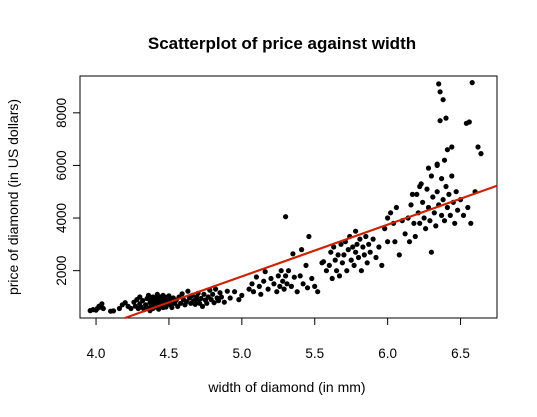 Image resolution: width=537 pixels, height=417 pixels. Describe the element at coordinates (241, 353) in the screenshot. I see `x-tick-label: 5.0` at that location.